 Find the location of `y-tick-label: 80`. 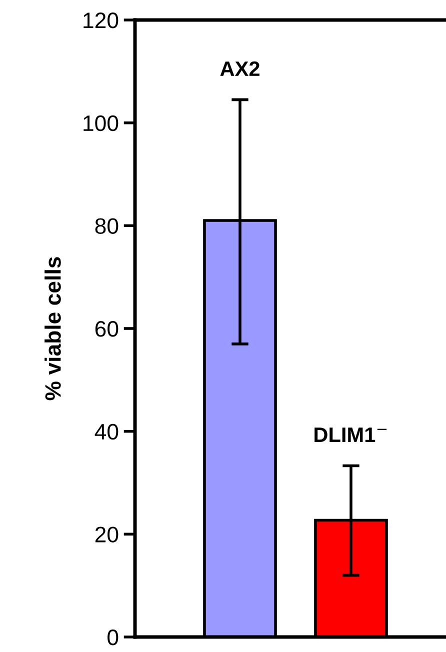

y-tick-label: 80 is located at coordinates (106, 226).